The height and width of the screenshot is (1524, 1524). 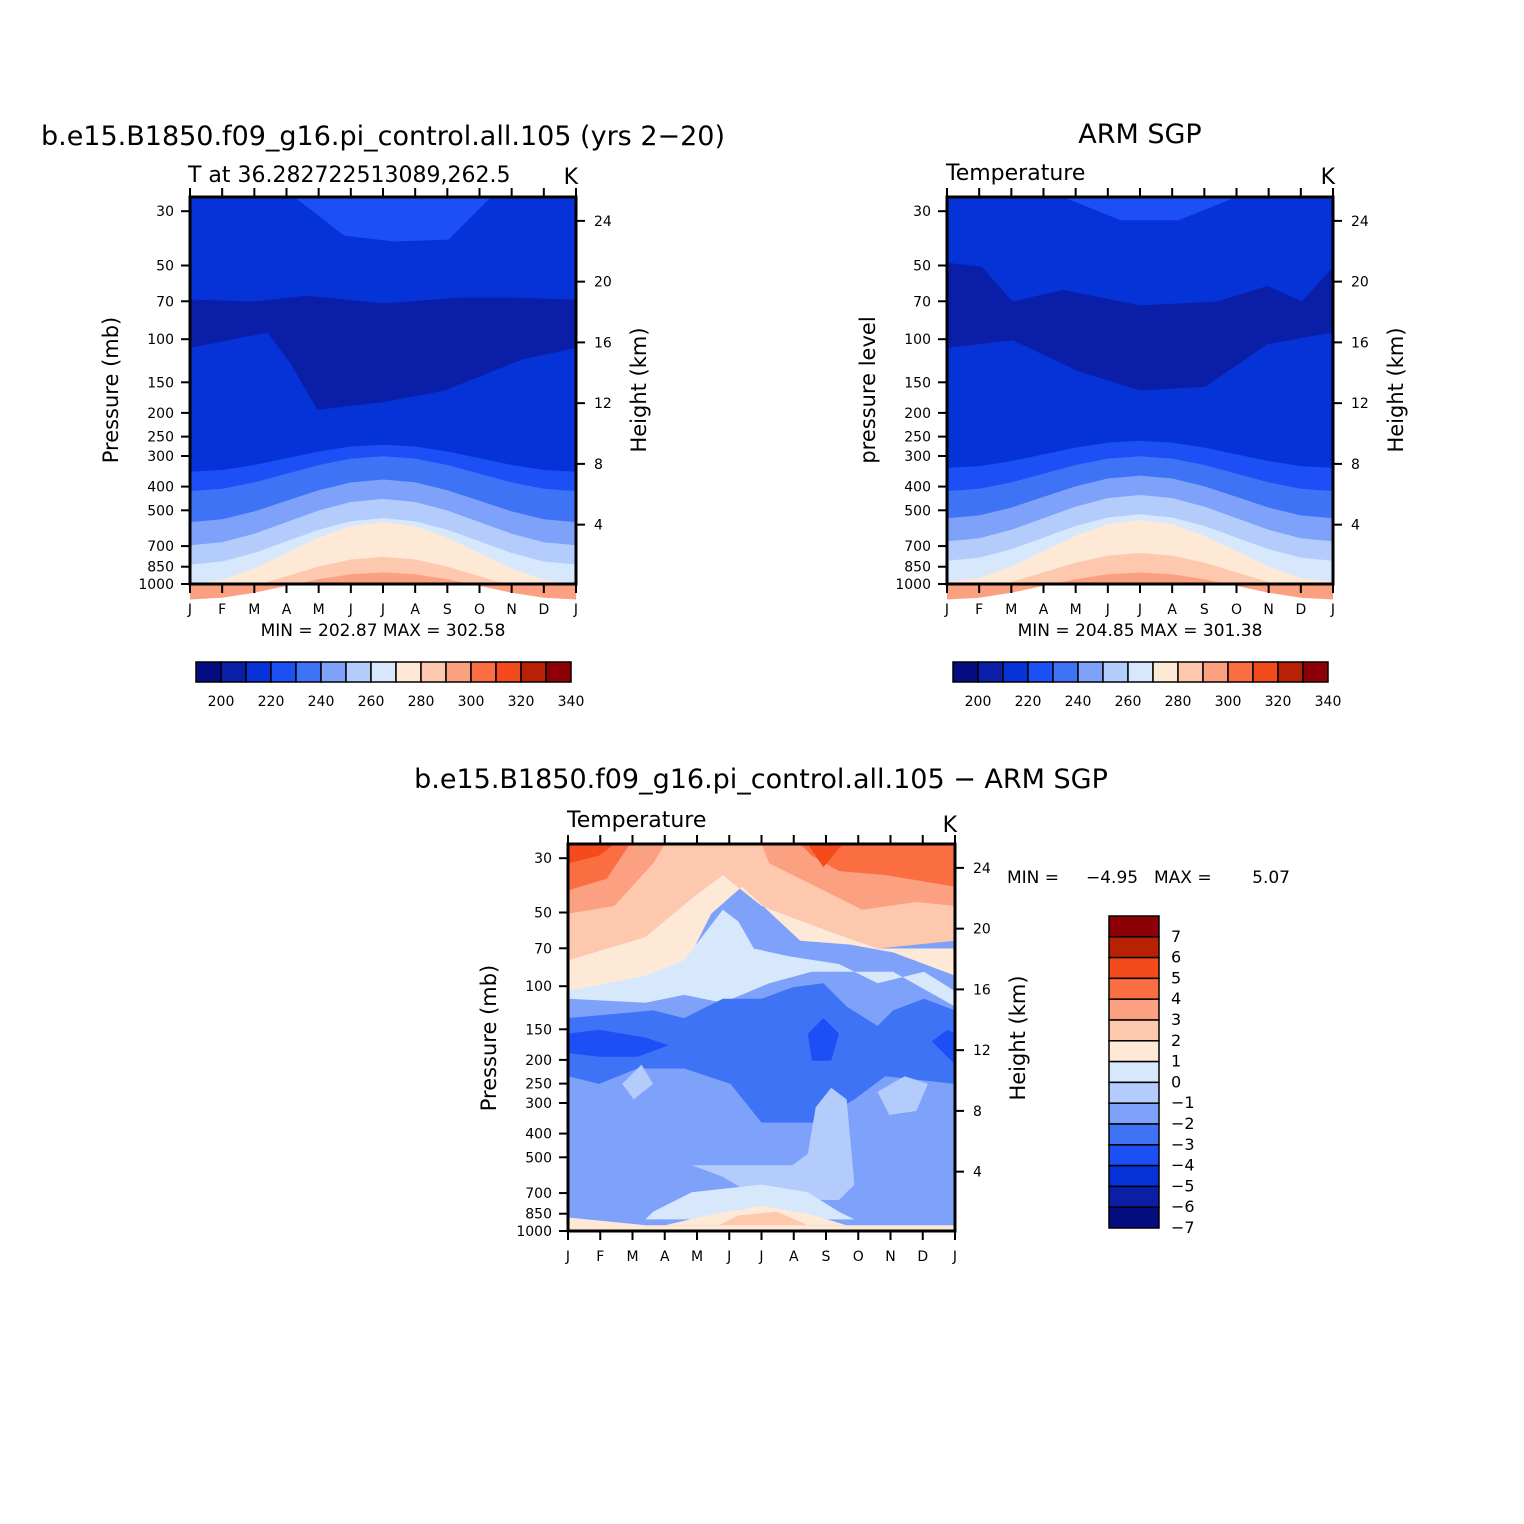 I want to click on panel-2-xtick-label: N, so click(x=1268, y=610).